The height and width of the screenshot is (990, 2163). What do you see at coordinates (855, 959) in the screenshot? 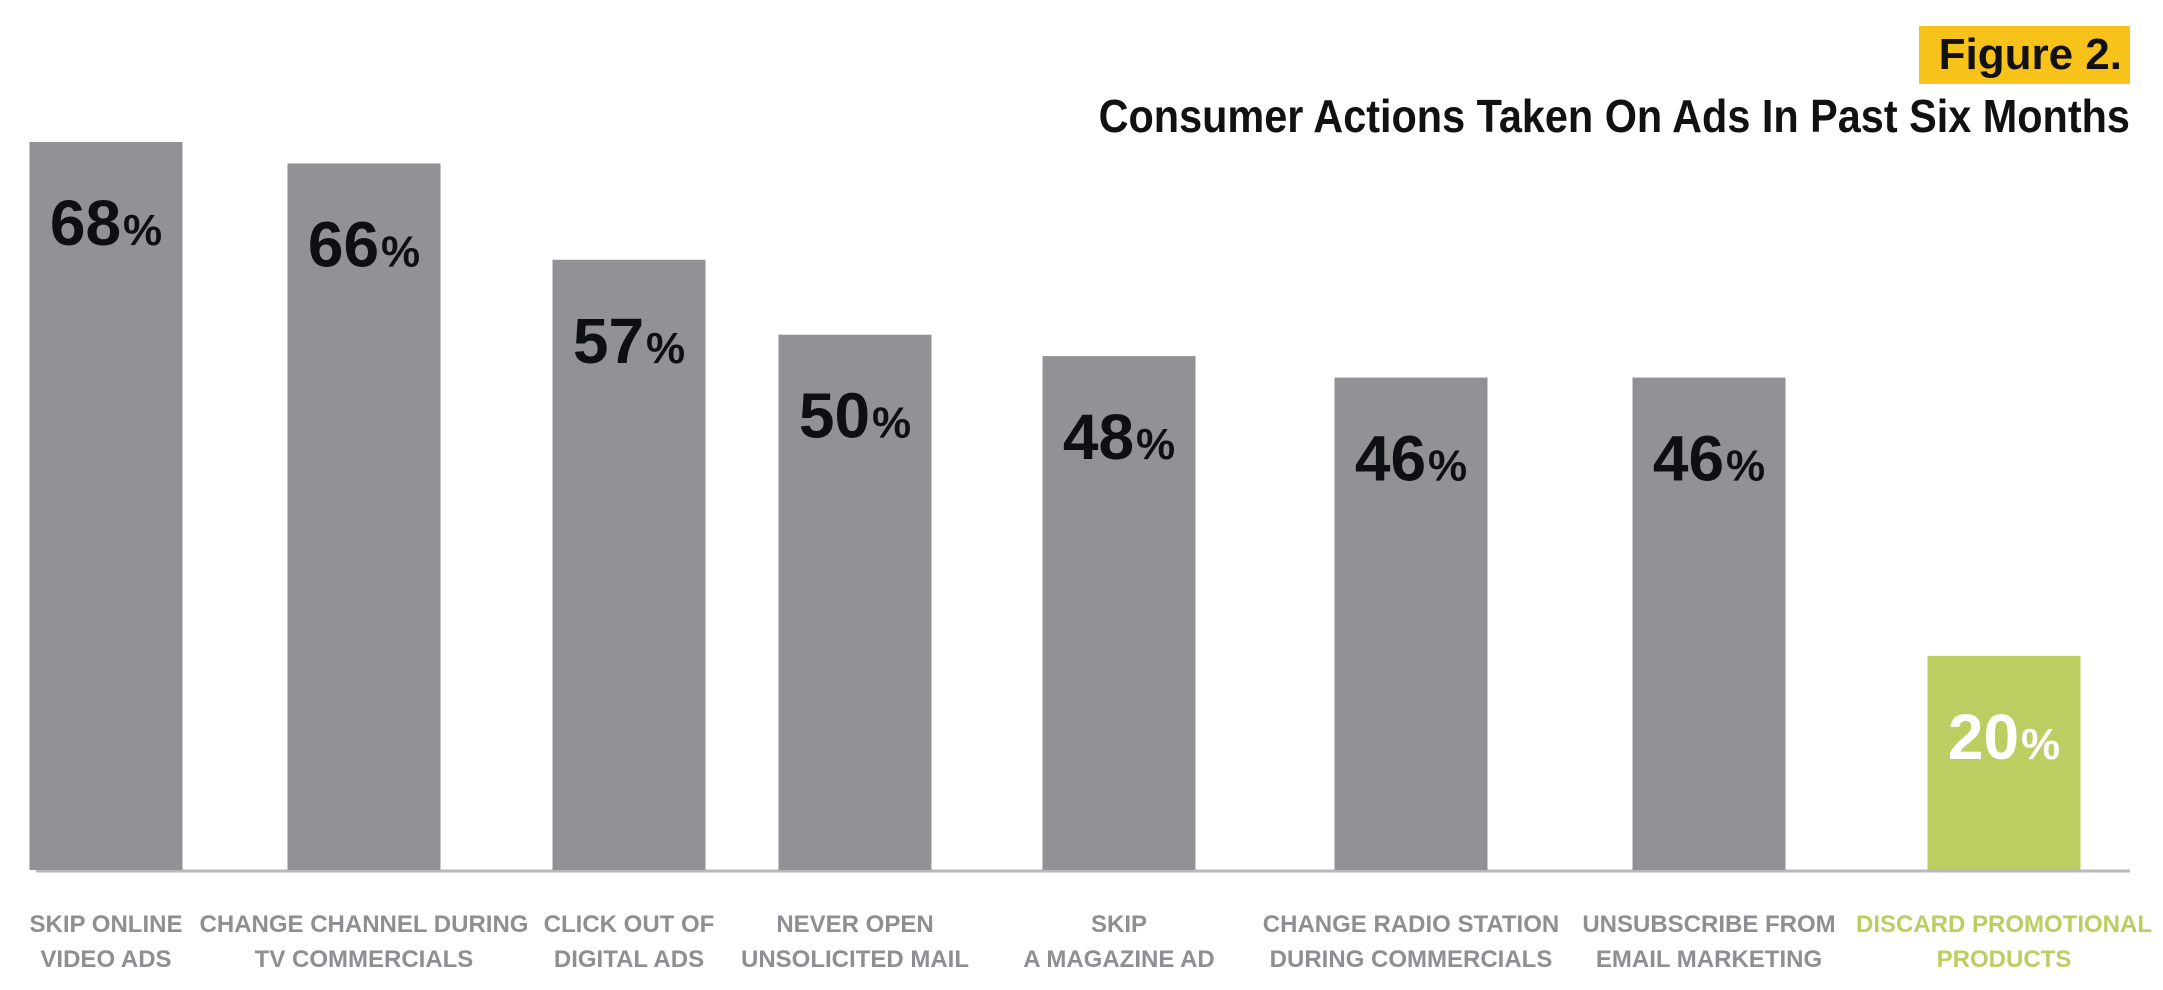
I see `category-label-4-line-2: UNSOLICITED MAIL` at bounding box center [855, 959].